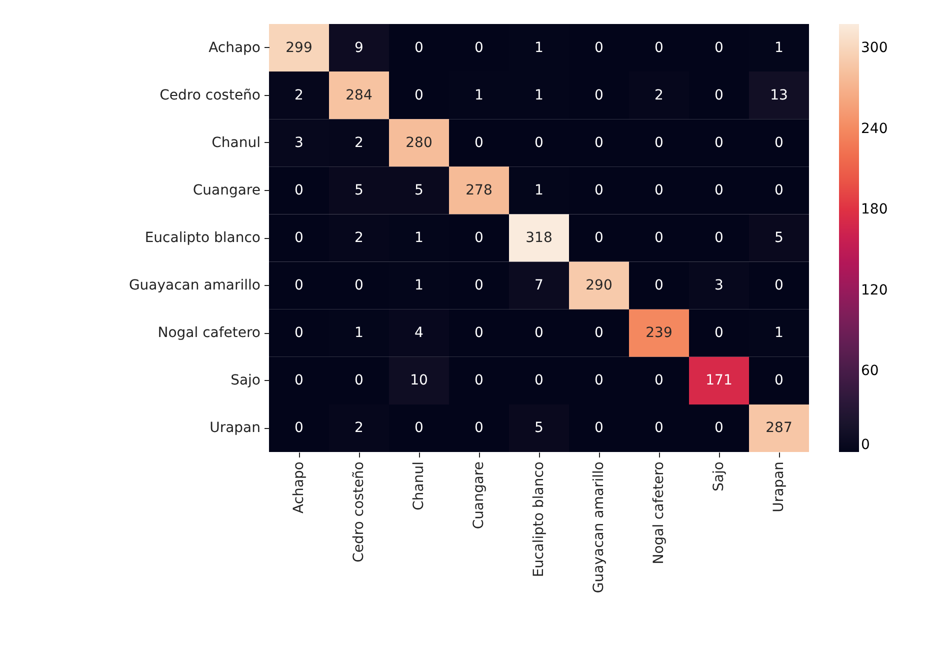 The width and height of the screenshot is (936, 664). What do you see at coordinates (874, 290) in the screenshot?
I see `color-bar-label: 120` at bounding box center [874, 290].